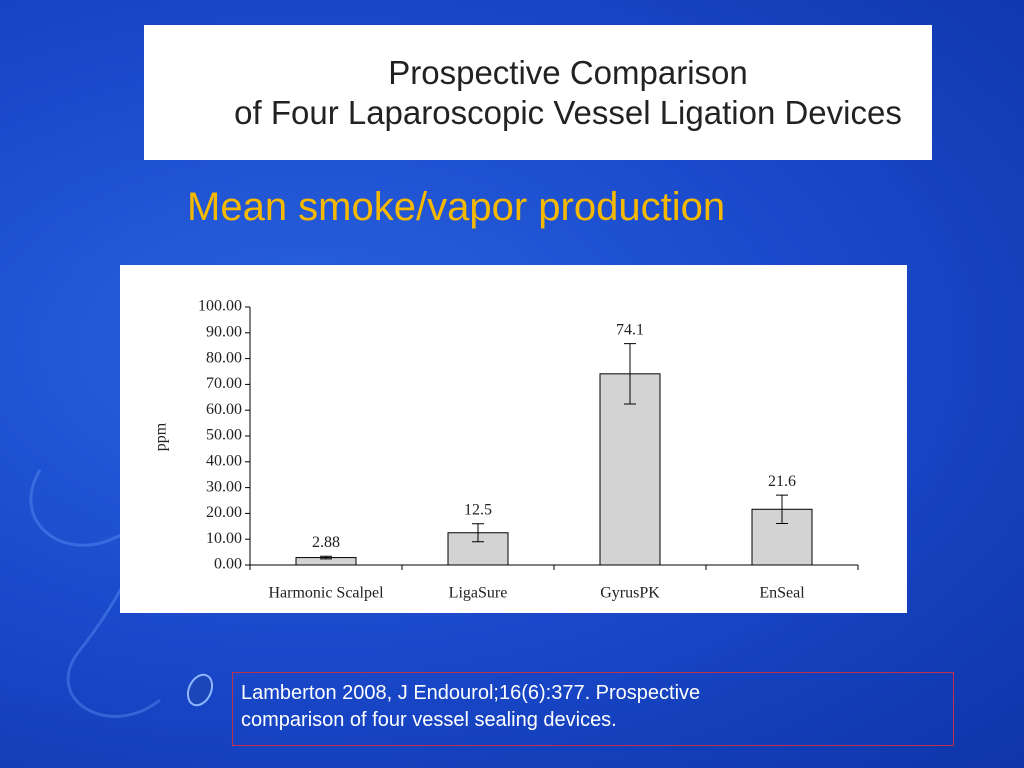 The height and width of the screenshot is (768, 1024). What do you see at coordinates (161, 436) in the screenshot?
I see `y-axis-label: ppm` at bounding box center [161, 436].